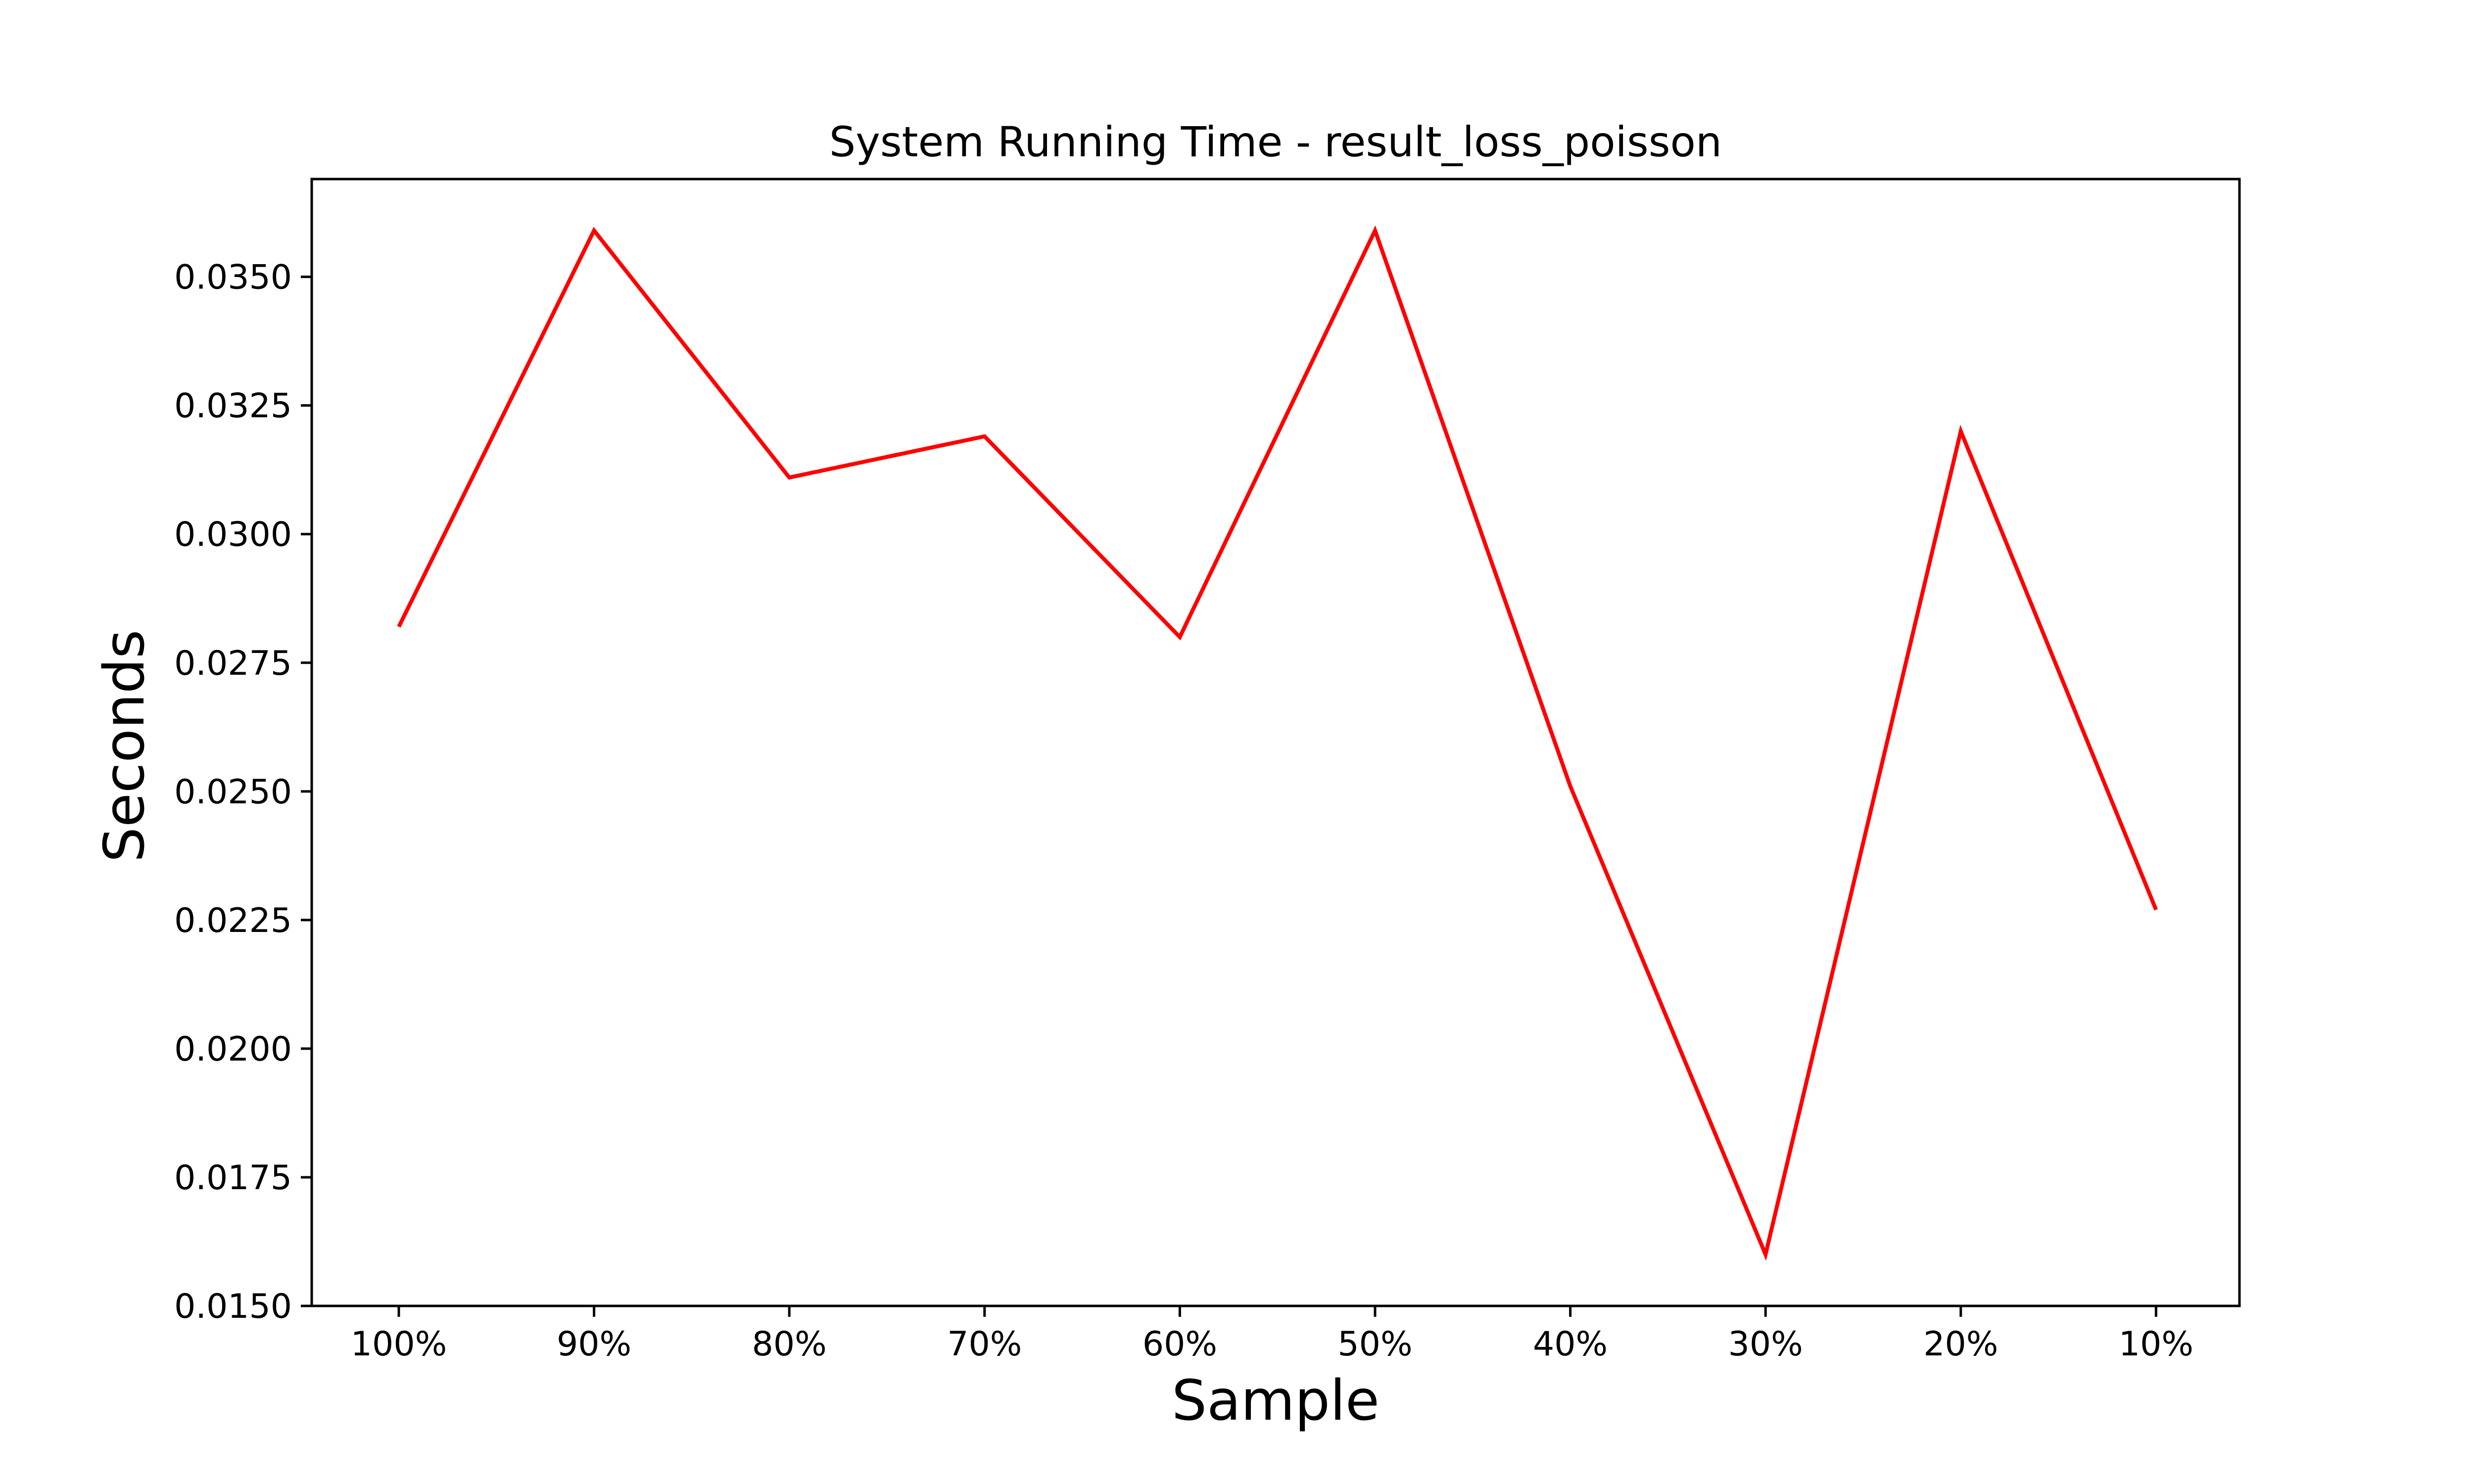 Image resolution: width=2474 pixels, height=1484 pixels. What do you see at coordinates (1571, 1344) in the screenshot?
I see `x-tick-label: 40%` at bounding box center [1571, 1344].